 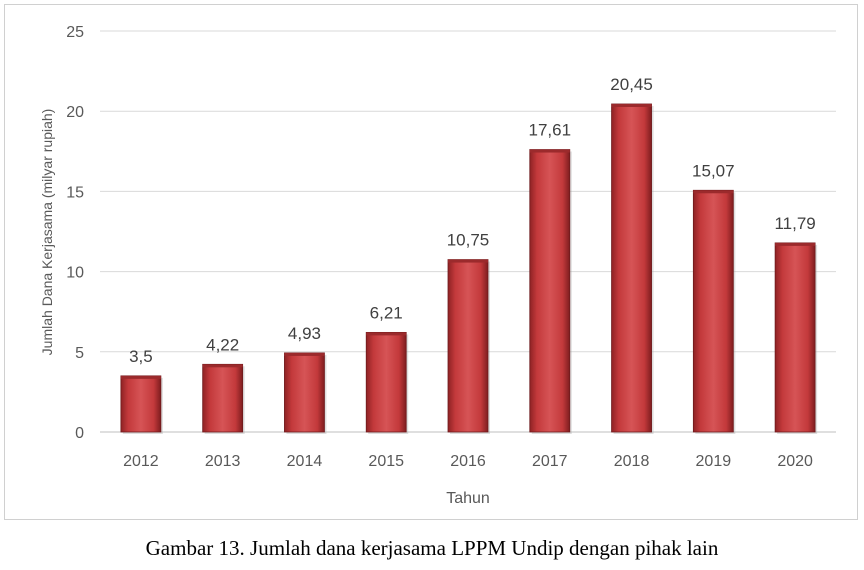 What do you see at coordinates (75, 112) in the screenshot?
I see `y-tick-label: 20` at bounding box center [75, 112].